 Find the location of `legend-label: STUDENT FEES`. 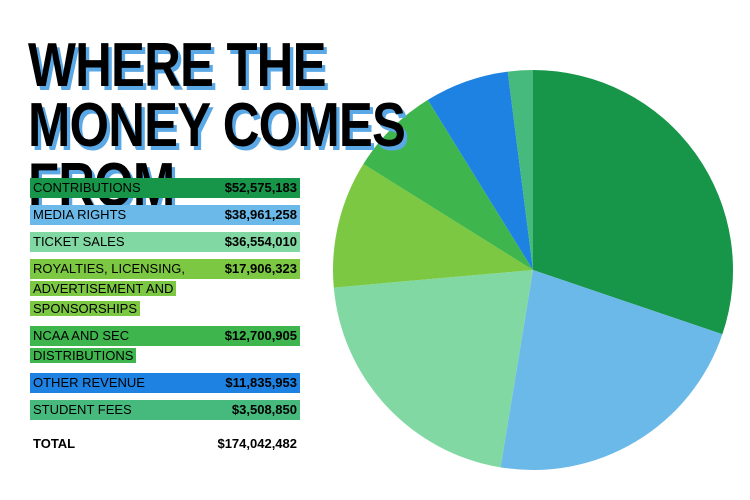

legend-label: STUDENT FEES is located at coordinates (82, 409).